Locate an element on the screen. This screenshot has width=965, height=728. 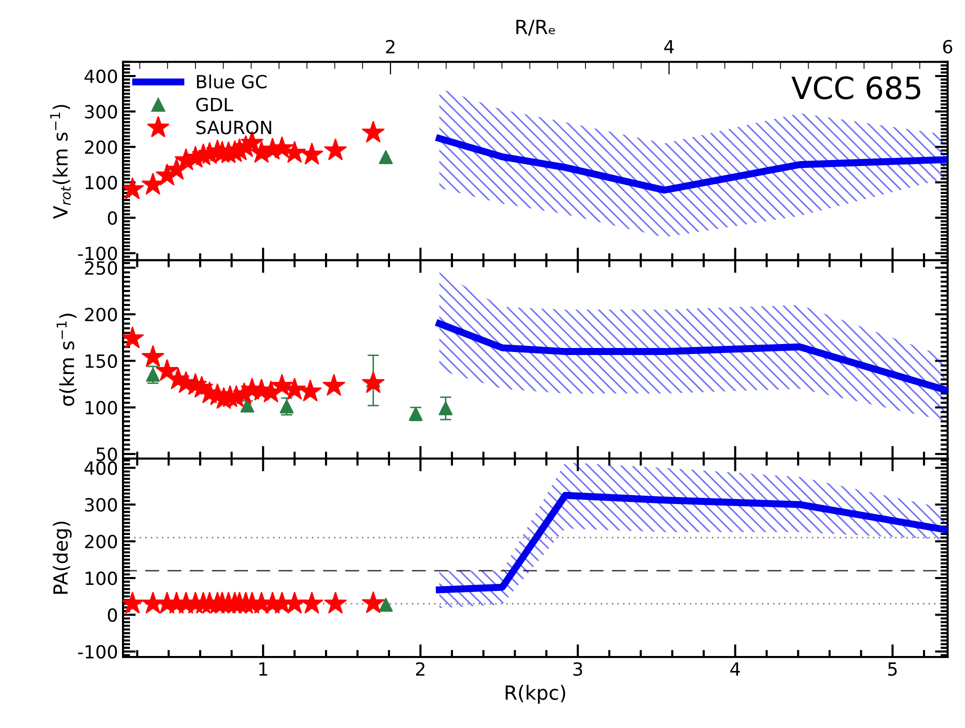
legend-label: Blue GC is located at coordinates (232, 81).